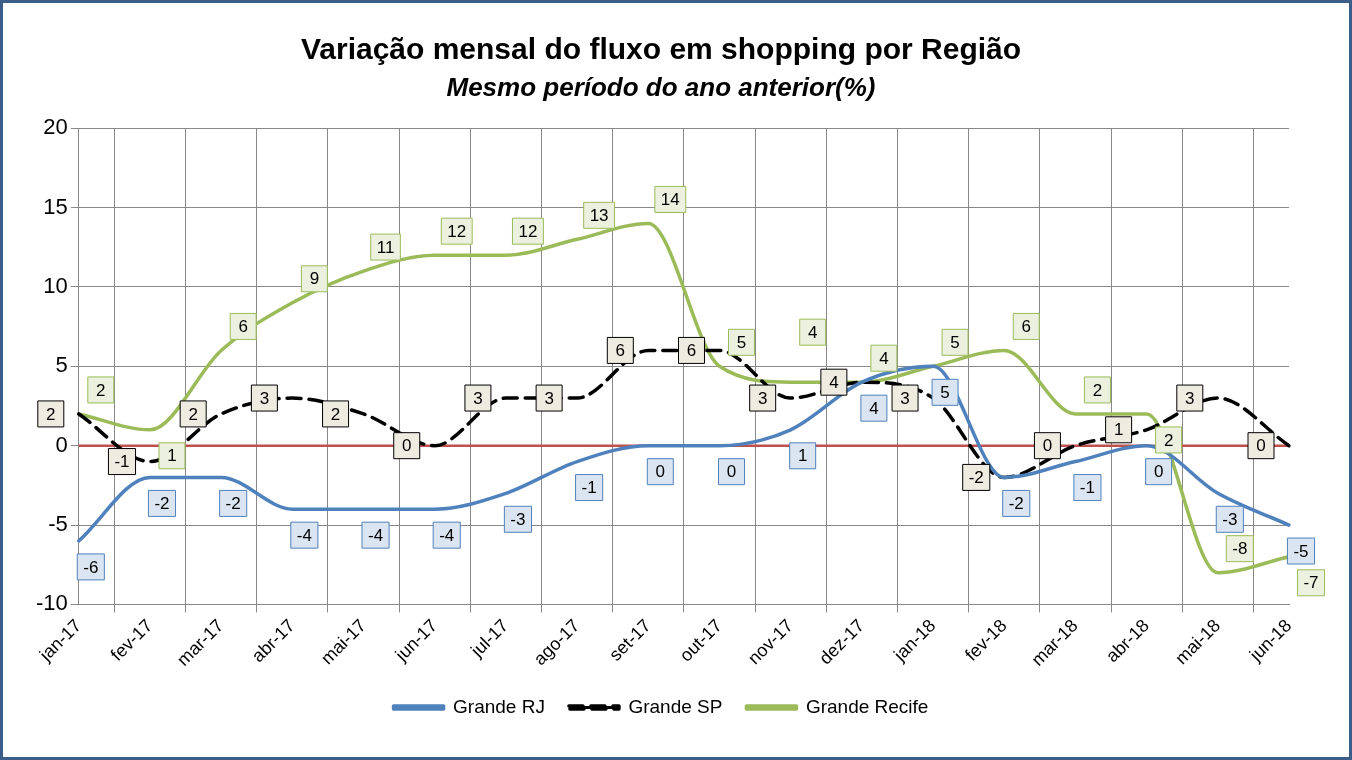 The width and height of the screenshot is (1352, 760). Describe the element at coordinates (55, 285) in the screenshot. I see `y-tick-label: 10` at that location.